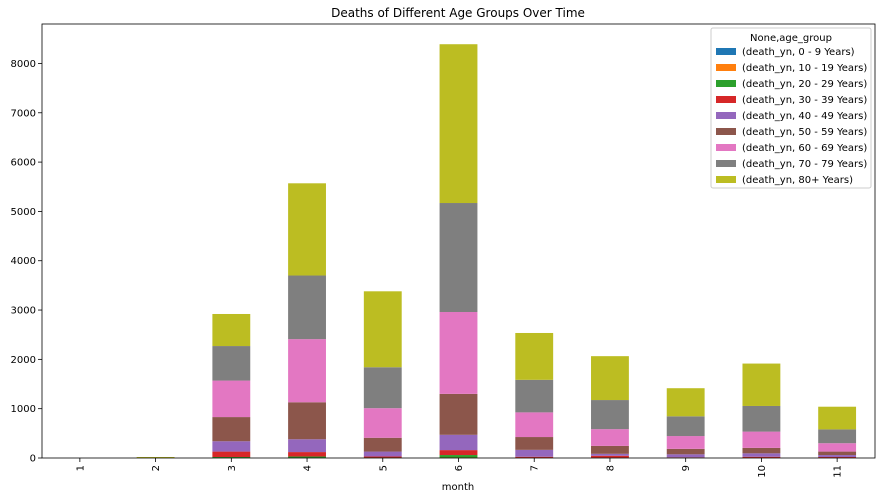 The width and height of the screenshot is (883, 499). I want to click on x-tick-label-10: 10, so click(762, 471).